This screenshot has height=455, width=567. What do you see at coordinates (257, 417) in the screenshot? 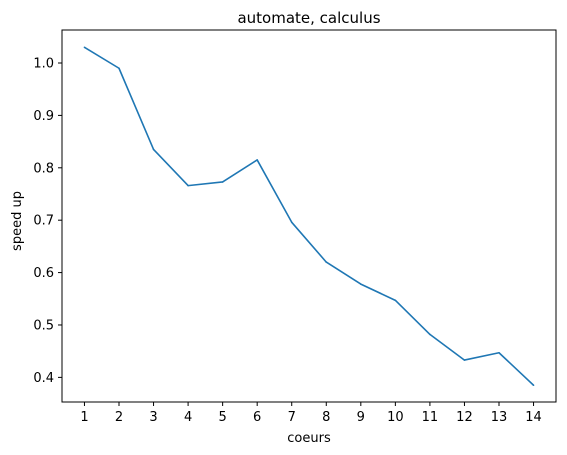
I see `x-tick-label: 6` at bounding box center [257, 417].